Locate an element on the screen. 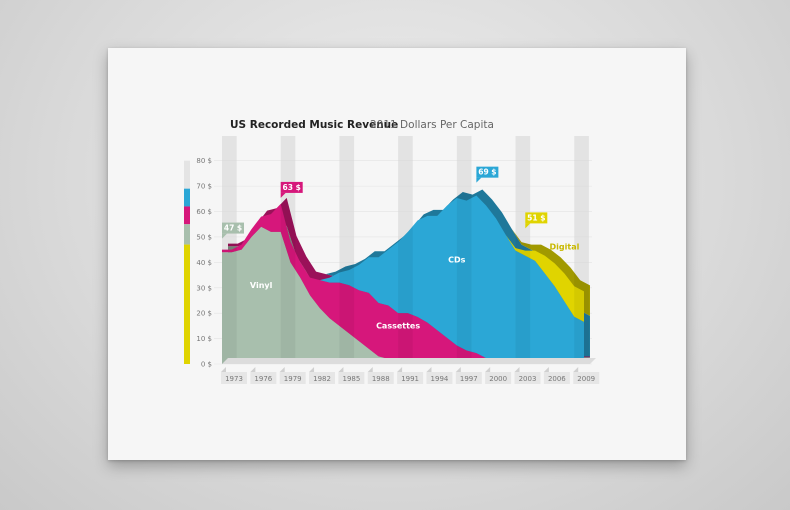 The image size is (790, 510). y-tick-label: 70 $ is located at coordinates (204, 187).